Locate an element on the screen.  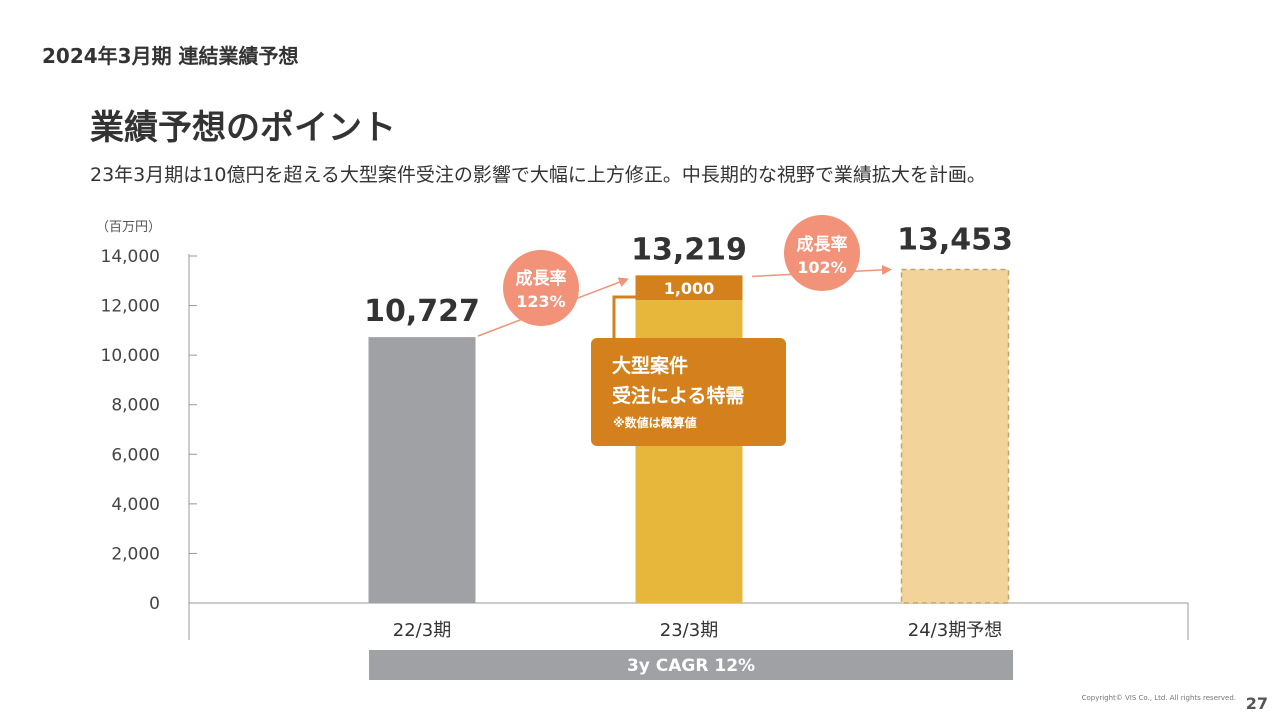
section-label: 2024年3月期 連結業績予想 is located at coordinates (170, 56).